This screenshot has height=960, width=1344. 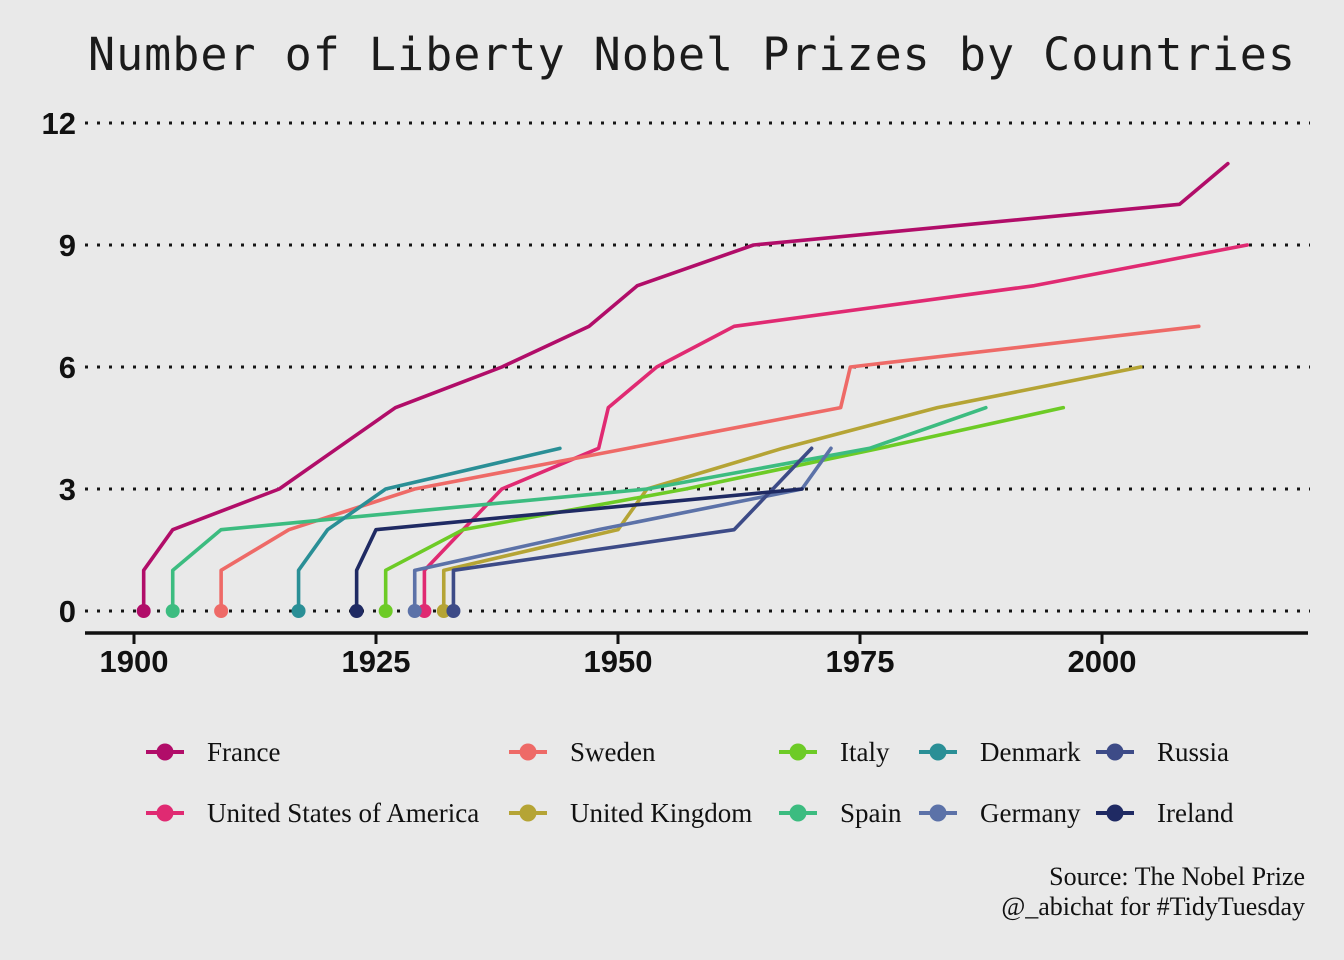 What do you see at coordinates (1115, 752) in the screenshot?
I see `legend-key-russia` at bounding box center [1115, 752].